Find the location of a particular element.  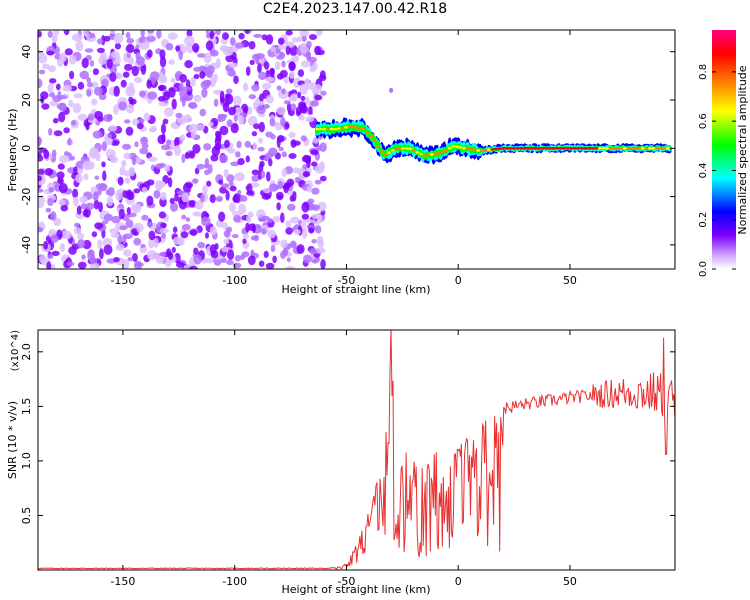

colorbar-ticks: 0.0 0.2 0.4 0.6 0.8 is located at coordinates (717, 170).